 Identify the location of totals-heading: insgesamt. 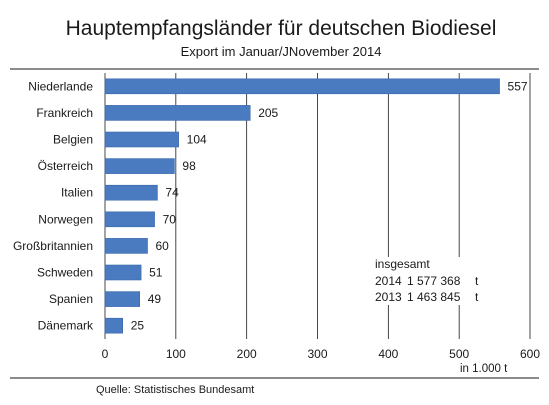
(402, 264).